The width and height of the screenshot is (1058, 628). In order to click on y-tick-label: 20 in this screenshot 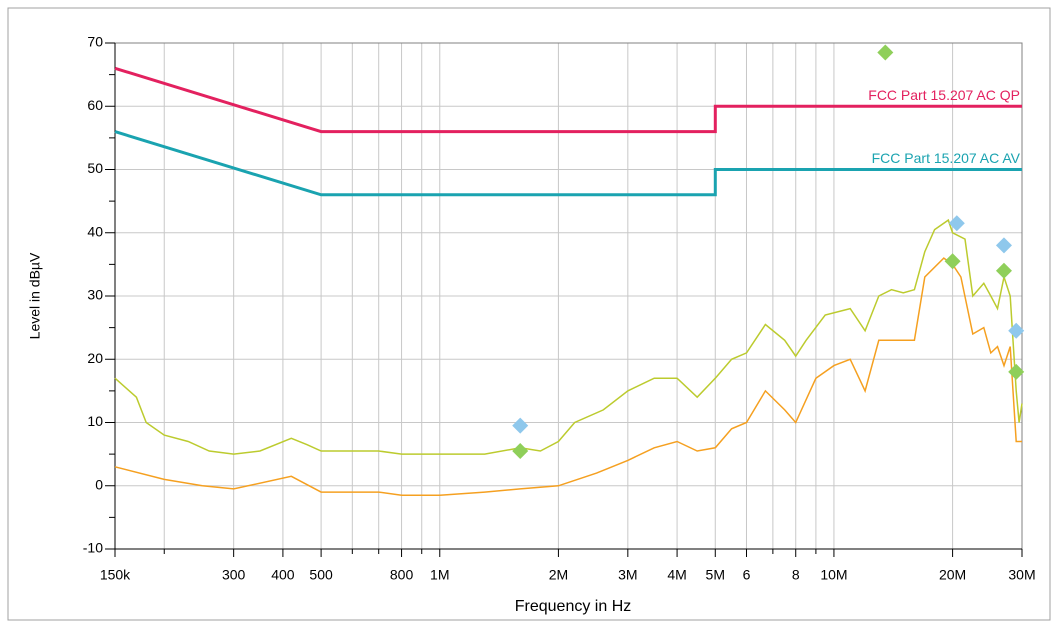, I will do `click(95, 358)`.